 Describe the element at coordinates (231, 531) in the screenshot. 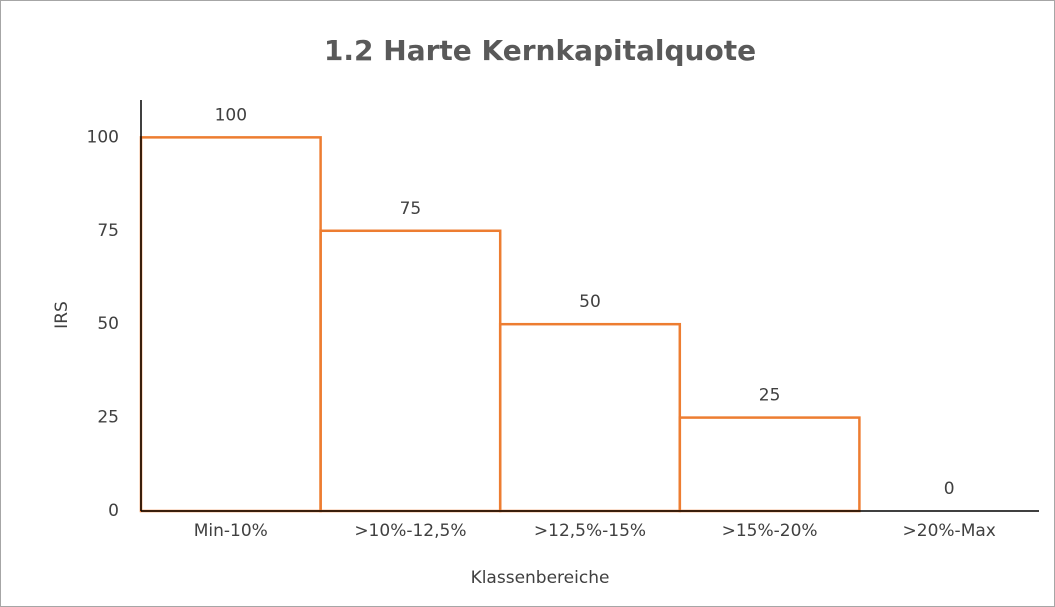

I see `x-tick-label: Min-10%` at that location.